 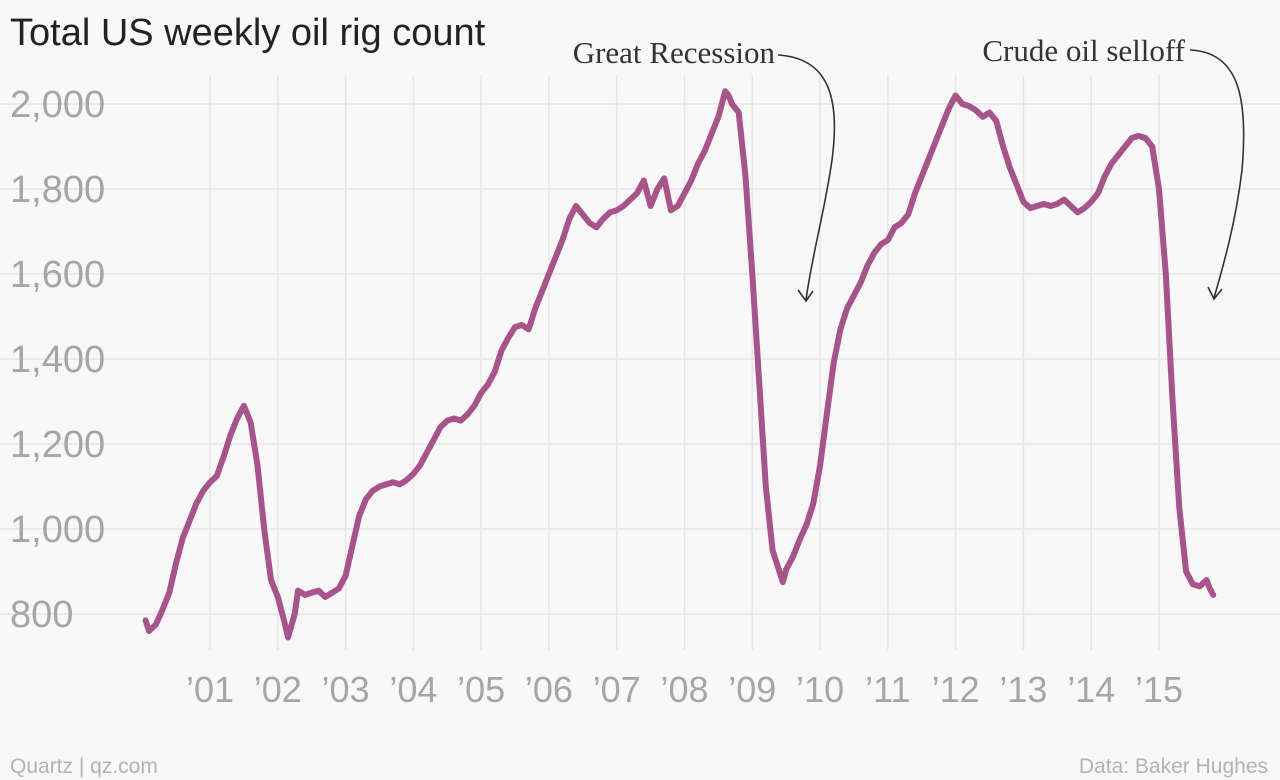 I want to click on x-tick-label: ’12, so click(x=956, y=689).